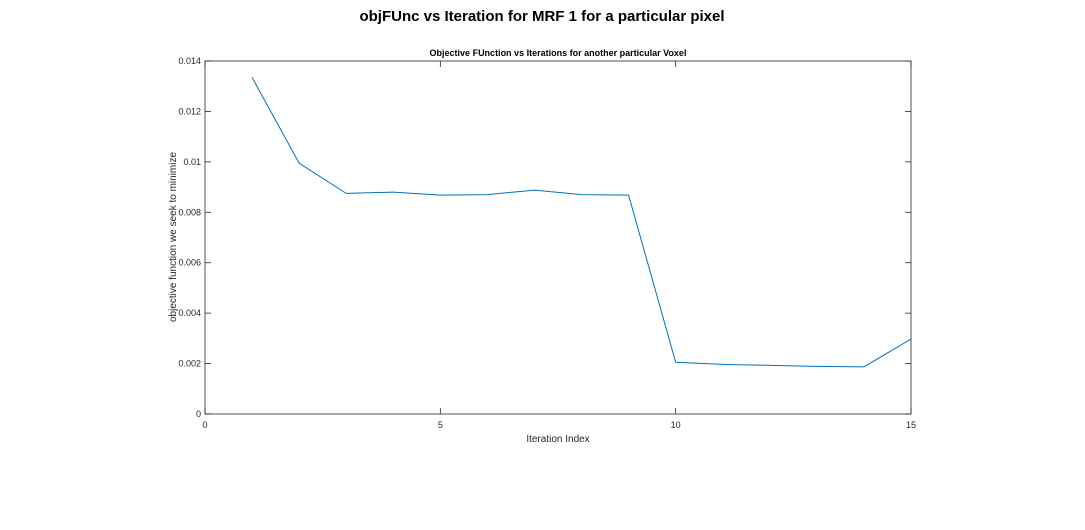 This screenshot has height=530, width=1085. I want to click on y-tick-label: 0.006, so click(189, 263).